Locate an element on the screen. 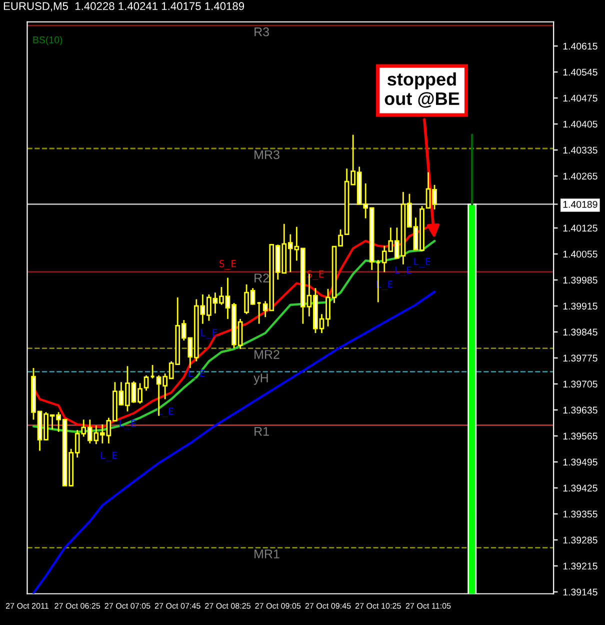  x-tick-label: 27 Oct 06:25 is located at coordinates (77, 605).